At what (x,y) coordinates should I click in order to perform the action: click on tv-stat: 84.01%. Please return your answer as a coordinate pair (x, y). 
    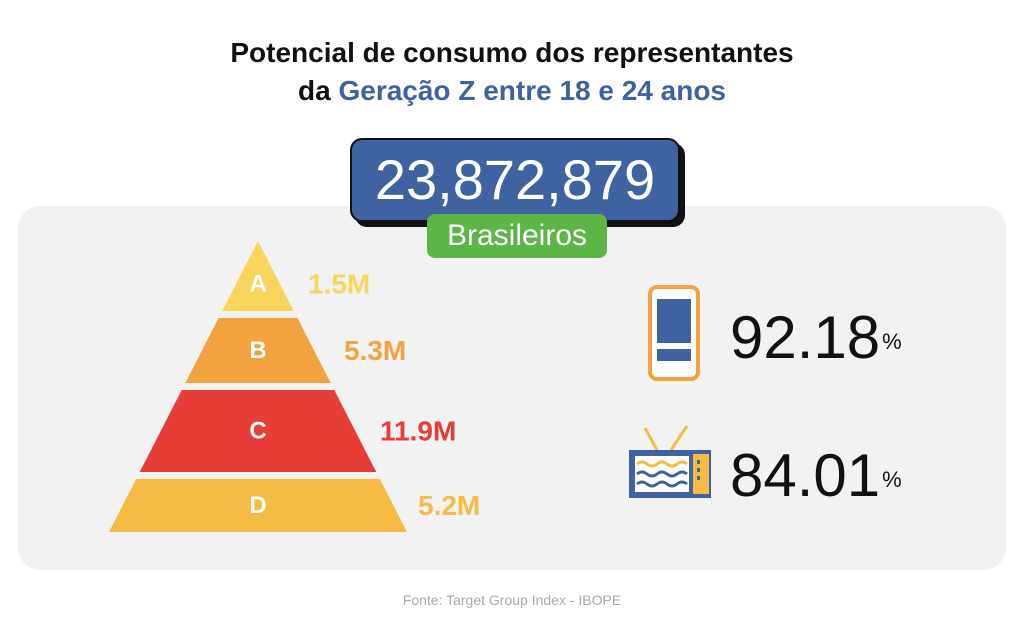
    Looking at the image, I should click on (816, 476).